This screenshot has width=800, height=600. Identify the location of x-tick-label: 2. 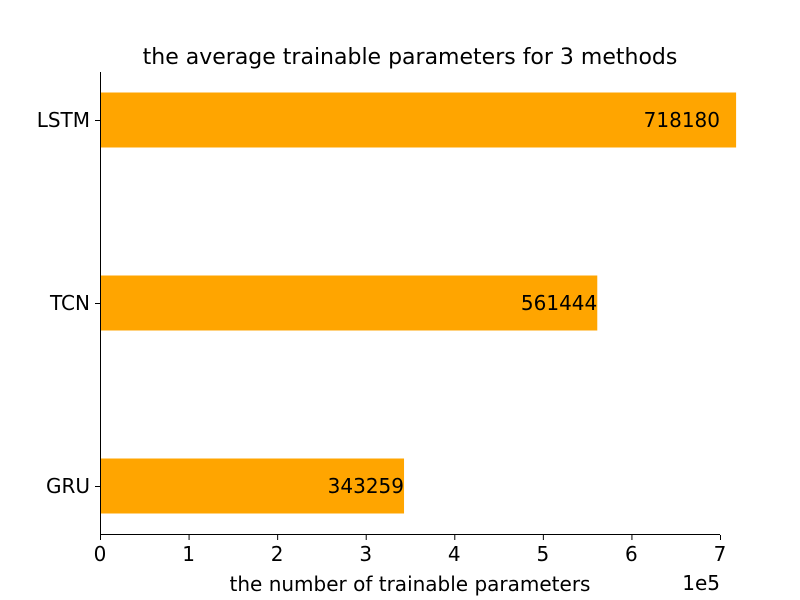
(277, 554).